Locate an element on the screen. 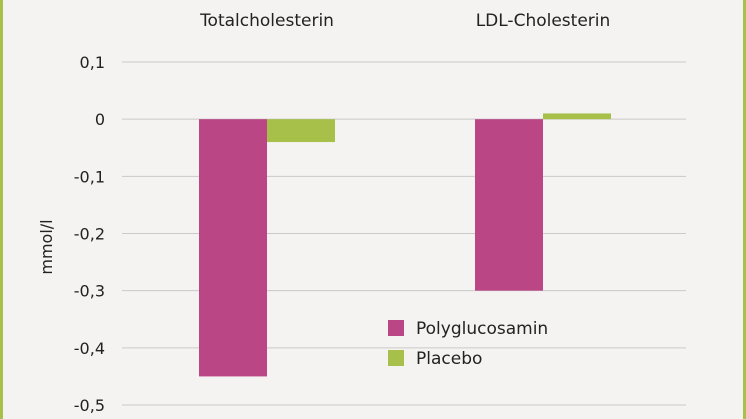 This screenshot has width=746, height=419. y-tick-label: -0,2 is located at coordinates (89, 234).